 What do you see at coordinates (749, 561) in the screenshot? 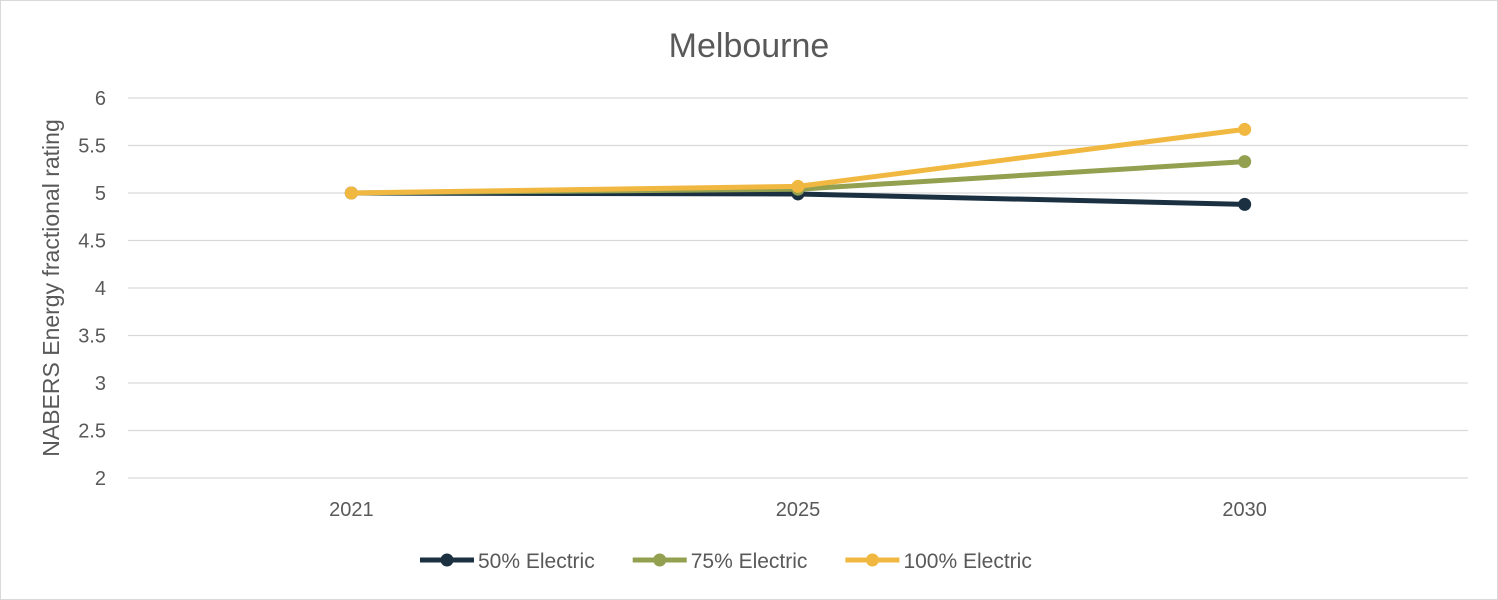
I see `legend-label: 75% Electric` at bounding box center [749, 561].